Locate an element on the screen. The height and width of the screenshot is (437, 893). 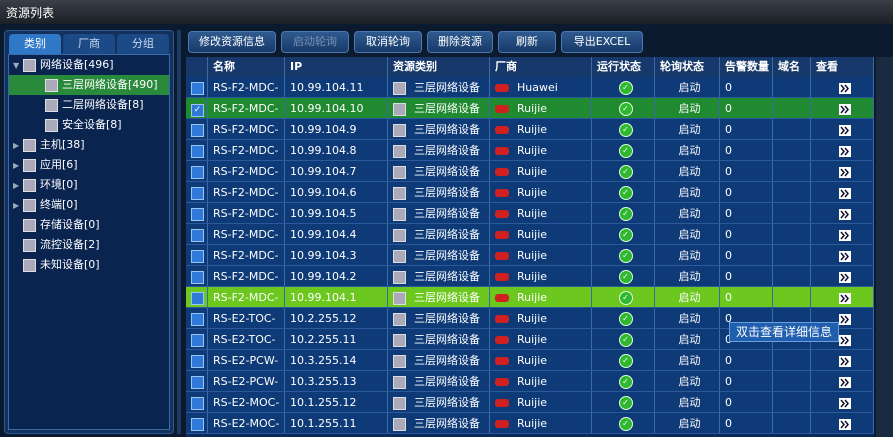
tree-item: ▶ 终端[0] is located at coordinates (89, 205).